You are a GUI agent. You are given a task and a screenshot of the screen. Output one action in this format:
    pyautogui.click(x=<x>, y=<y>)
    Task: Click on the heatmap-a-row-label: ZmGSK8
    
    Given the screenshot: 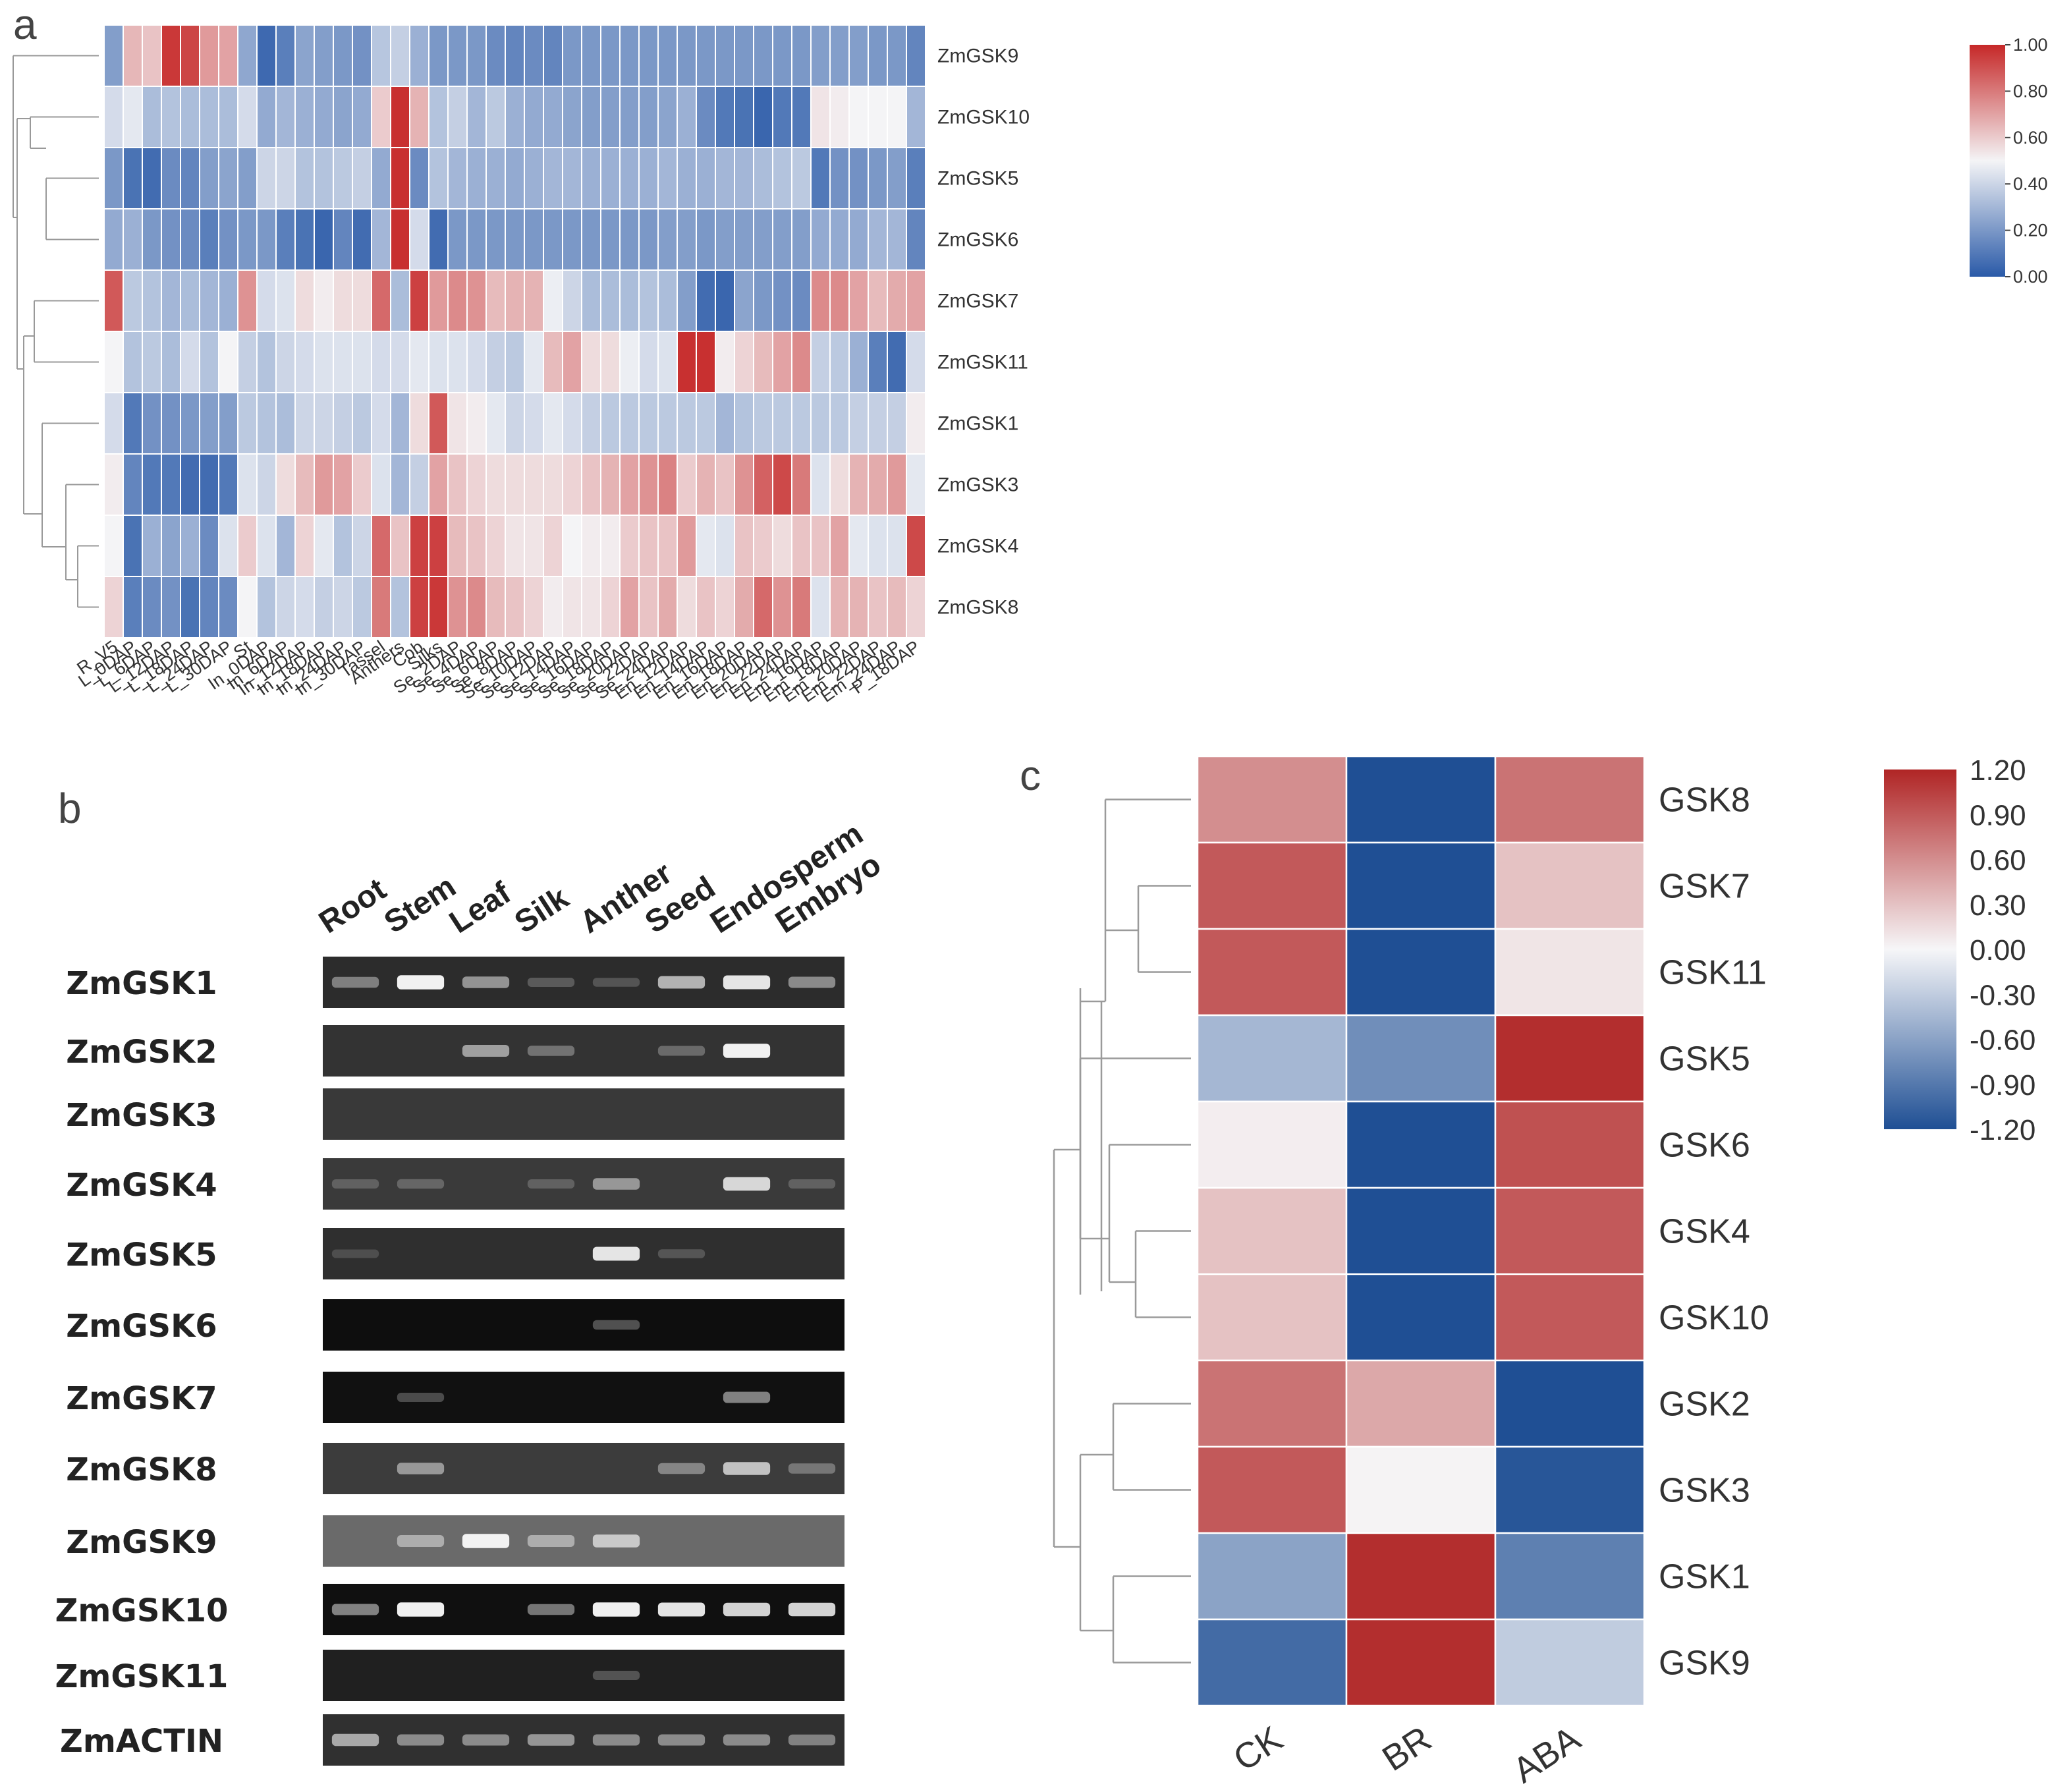 What is the action you would take?
    pyautogui.click(x=977, y=608)
    